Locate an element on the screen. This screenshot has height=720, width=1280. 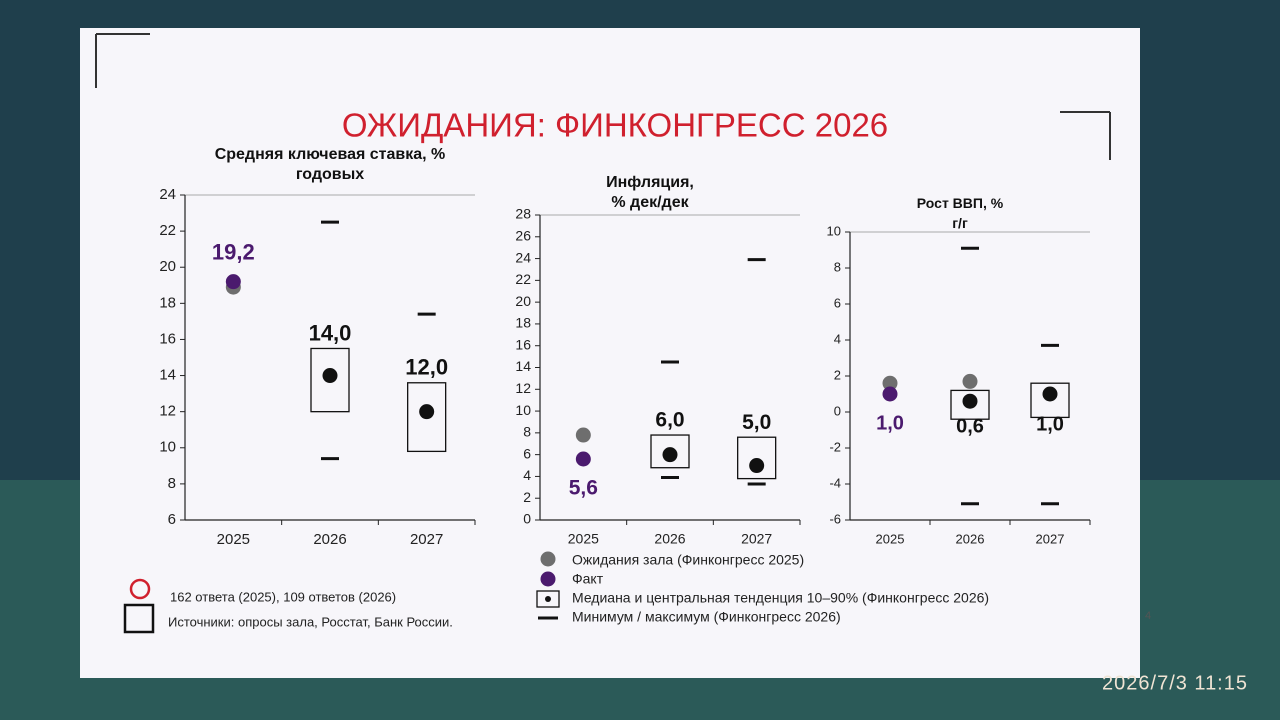
value-label: 5,6 is located at coordinates (583, 488).